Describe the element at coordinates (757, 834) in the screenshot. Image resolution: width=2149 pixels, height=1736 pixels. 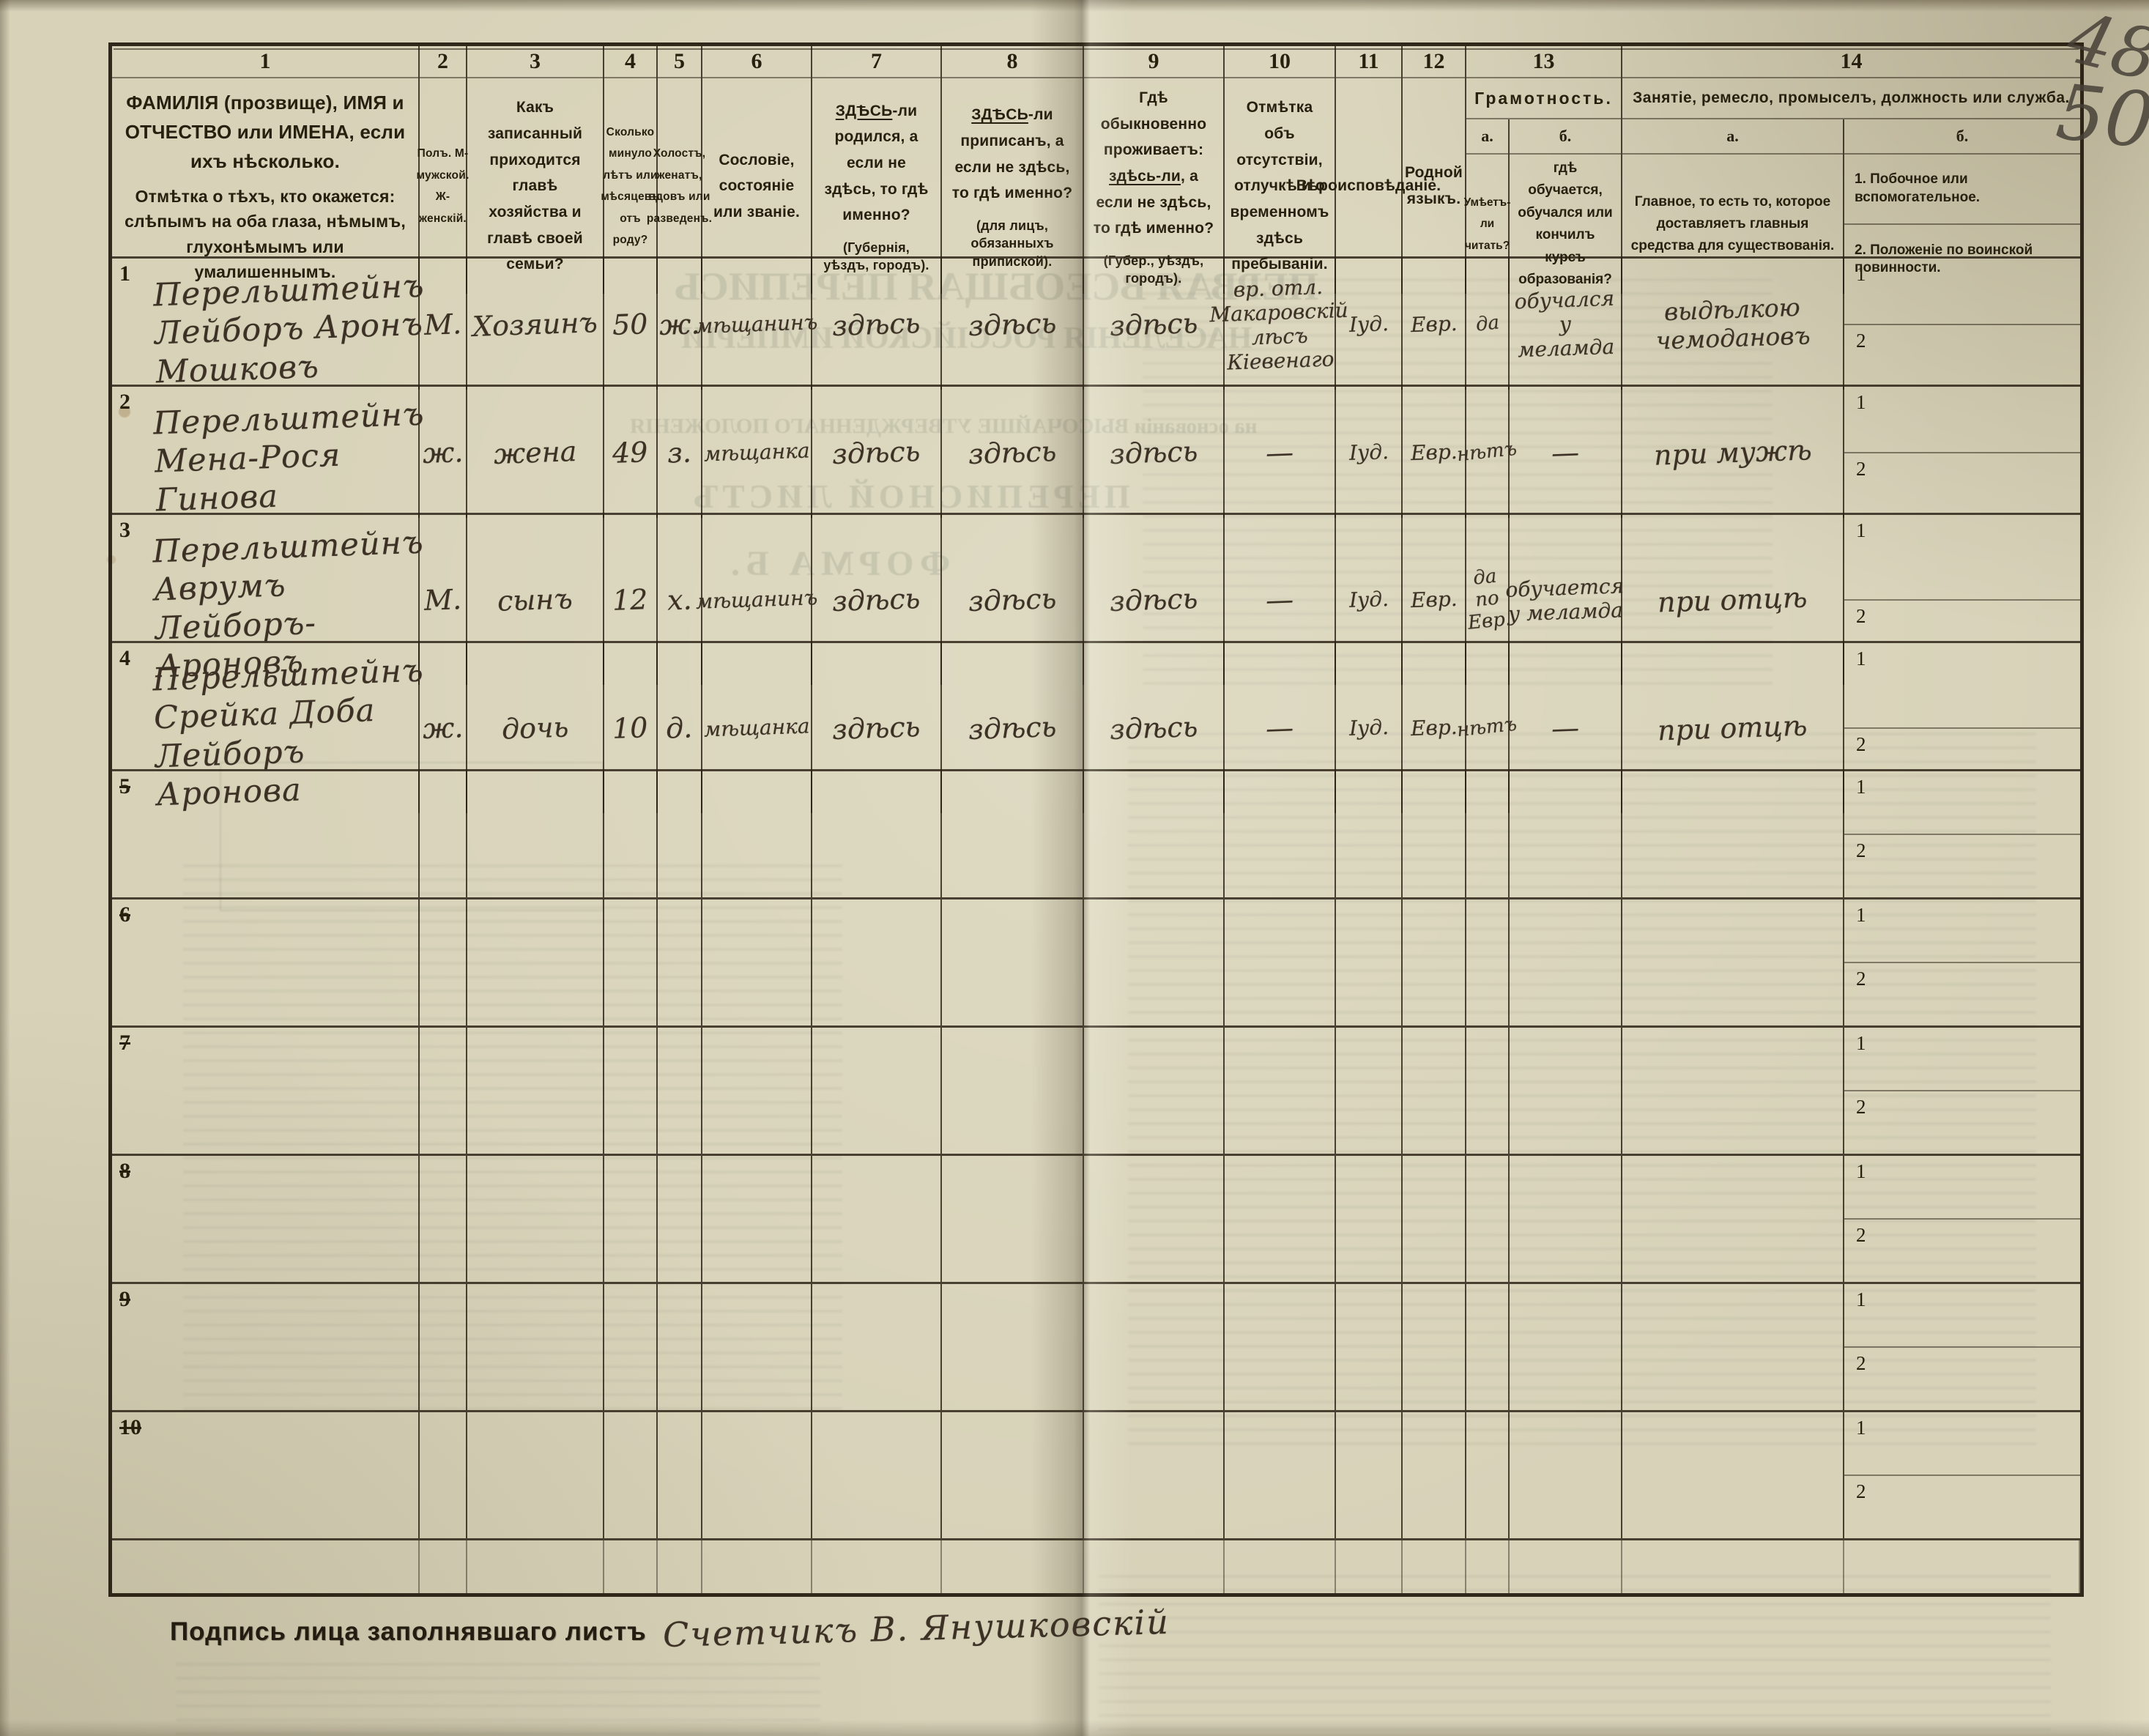
I see `cell-estate` at that location.